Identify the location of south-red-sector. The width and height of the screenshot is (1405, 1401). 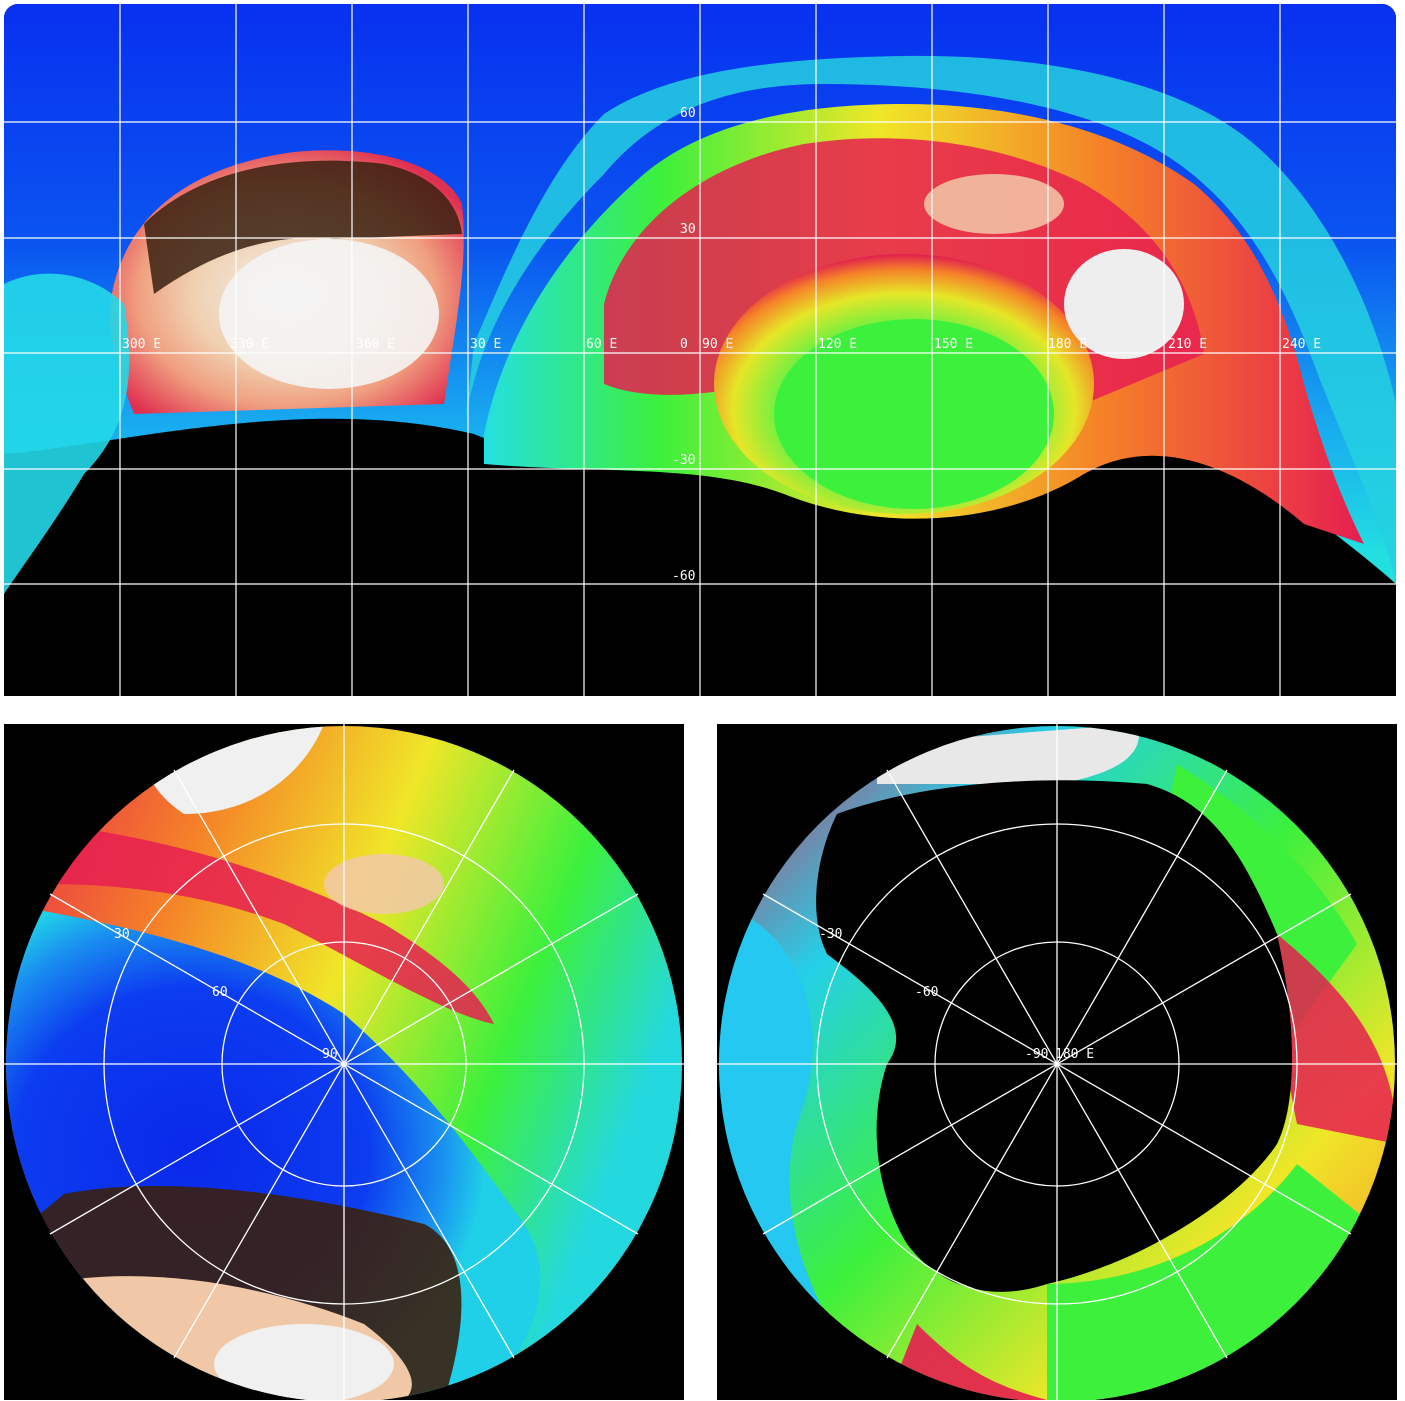
(1336, 1039).